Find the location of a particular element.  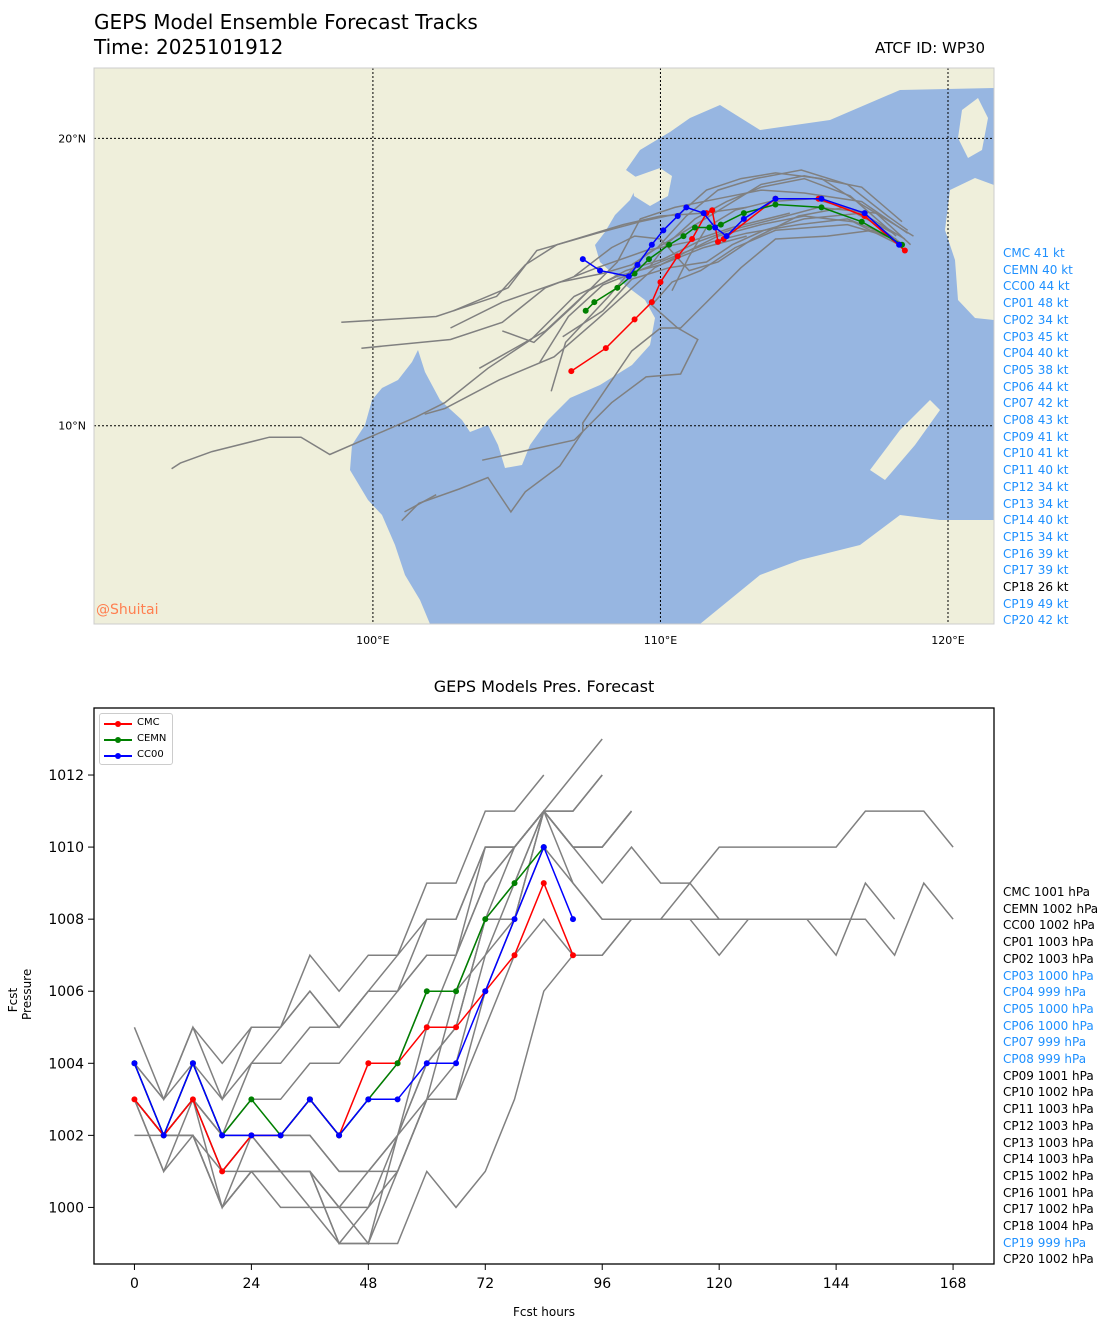

intensity-legend-item: CP18 26 kt is located at coordinates (1036, 587).